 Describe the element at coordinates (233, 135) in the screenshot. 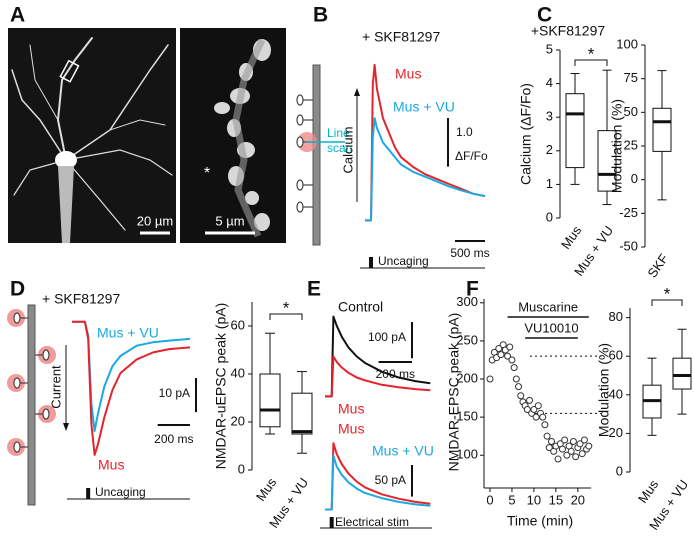

I see `micrograph-right` at that location.